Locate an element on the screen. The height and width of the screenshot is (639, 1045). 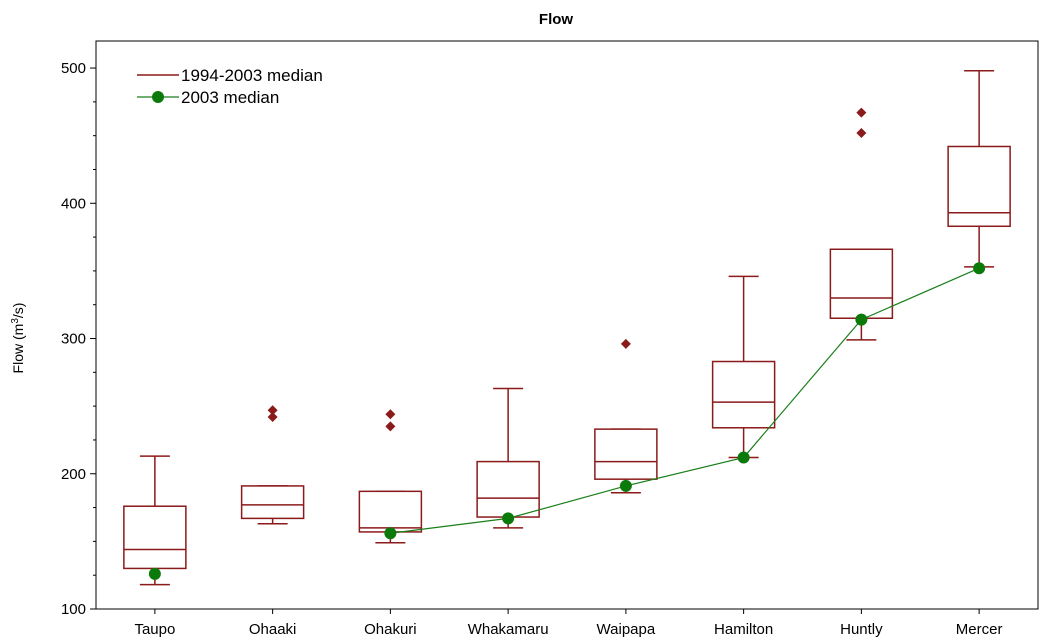
x-tick-label: Ohakuri is located at coordinates (390, 629).